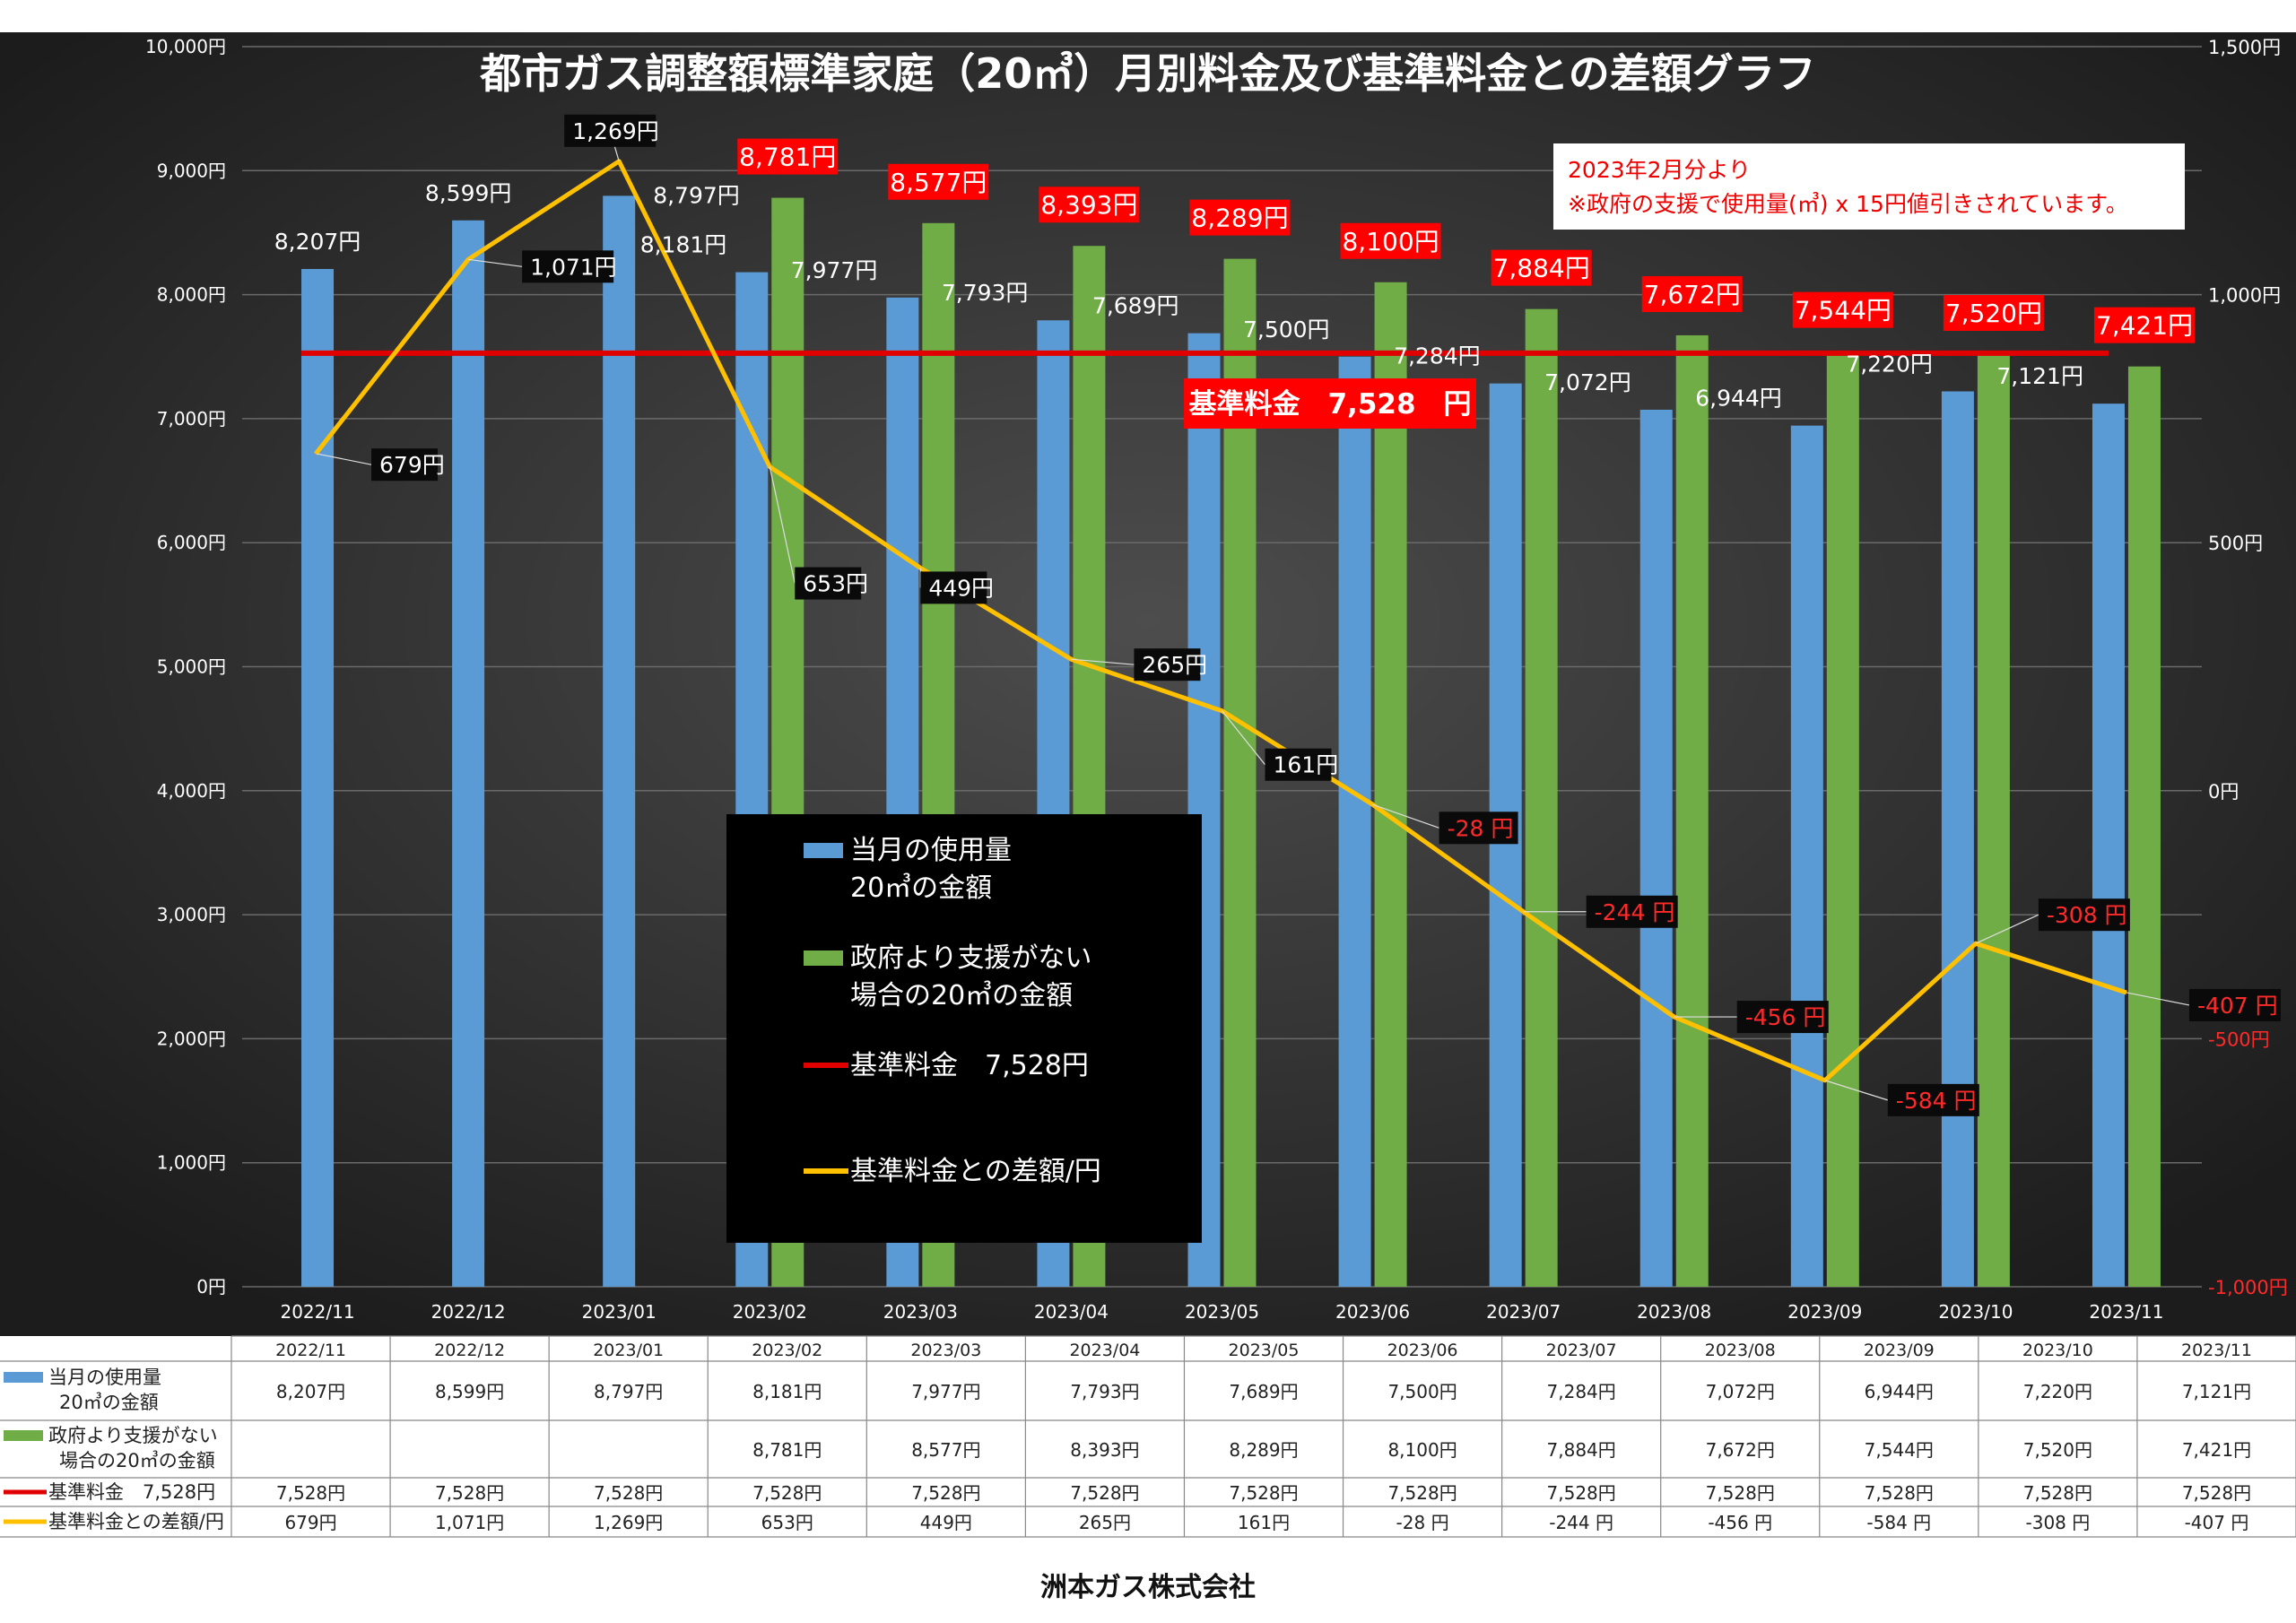 This screenshot has width=2296, height=1623. Describe the element at coordinates (1899, 1391) in the screenshot. I see `table-cell: 6,944円` at that location.